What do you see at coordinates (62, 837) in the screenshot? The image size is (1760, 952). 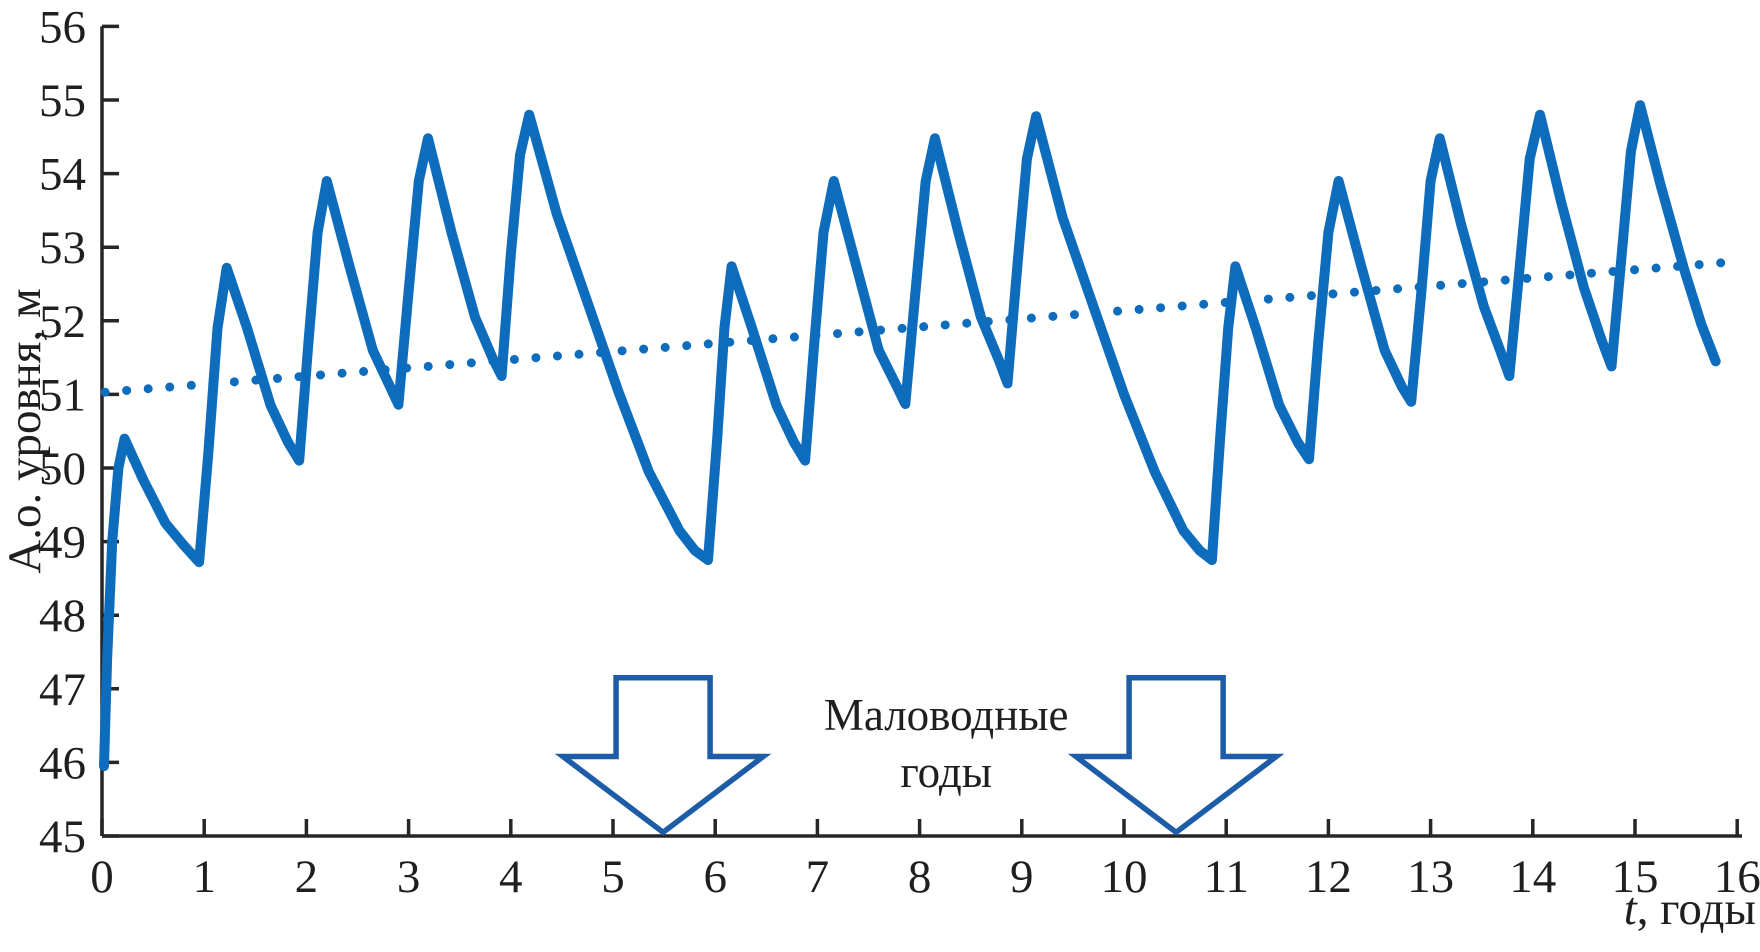 I see `y-tick-label: 45` at bounding box center [62, 837].